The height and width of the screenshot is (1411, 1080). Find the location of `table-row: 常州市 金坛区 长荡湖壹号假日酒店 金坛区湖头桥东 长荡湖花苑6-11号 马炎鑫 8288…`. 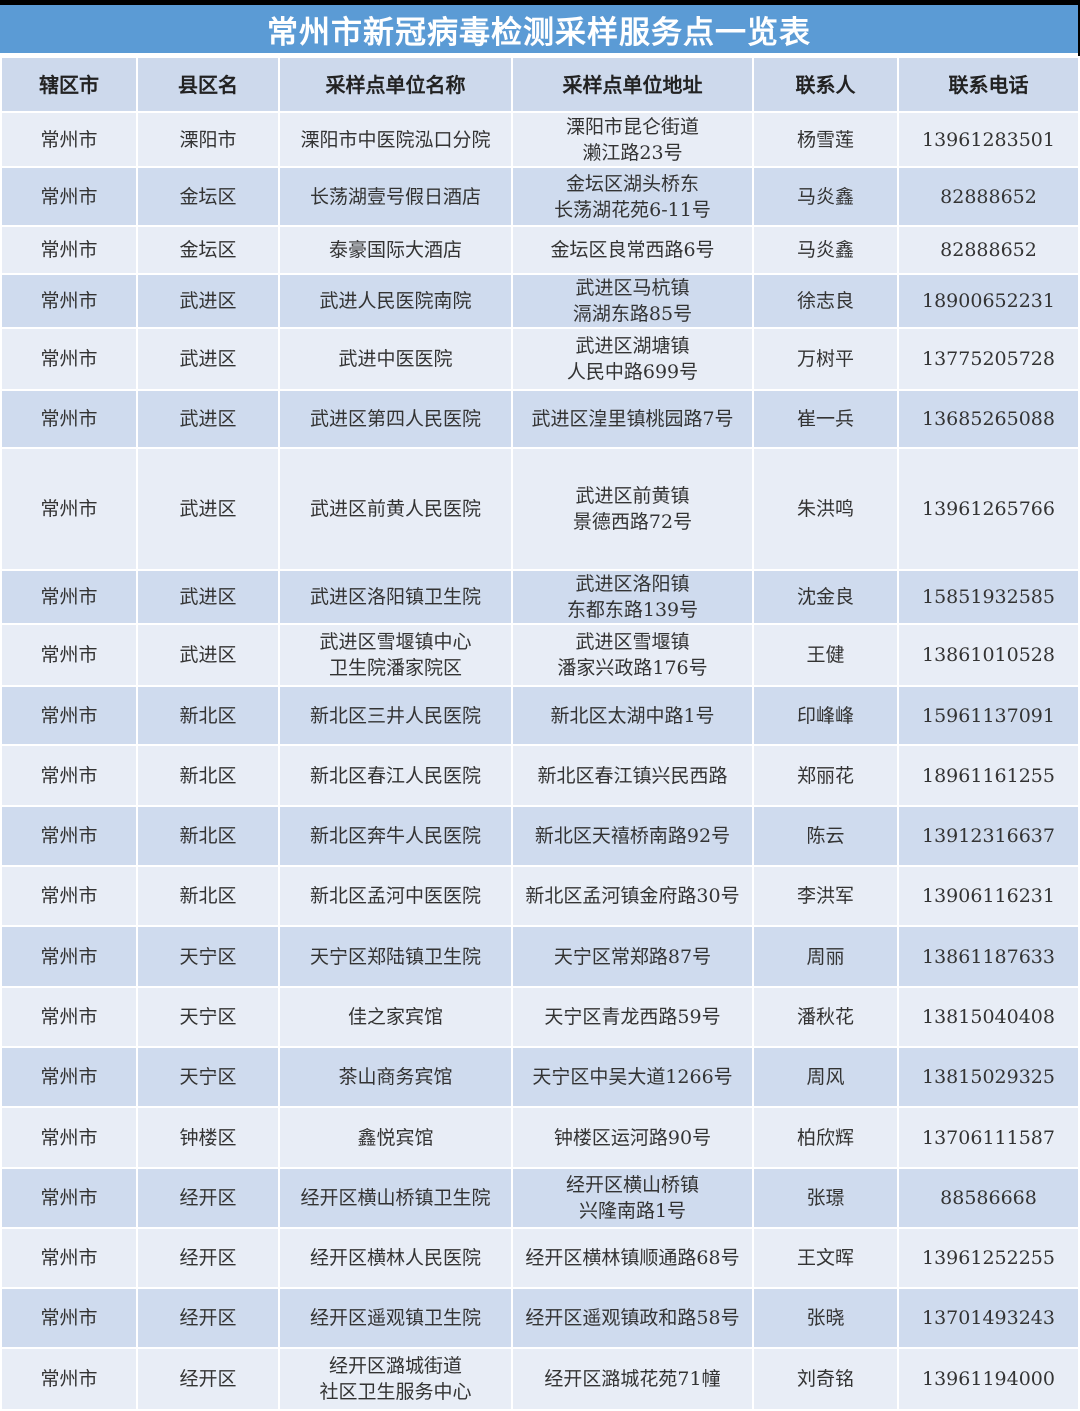

table-row: 常州市 金坛区 长荡湖壹号假日酒店 金坛区湖头桥东 长荡湖花苑6-11号 马炎鑫 8288… is located at coordinates (540, 196).